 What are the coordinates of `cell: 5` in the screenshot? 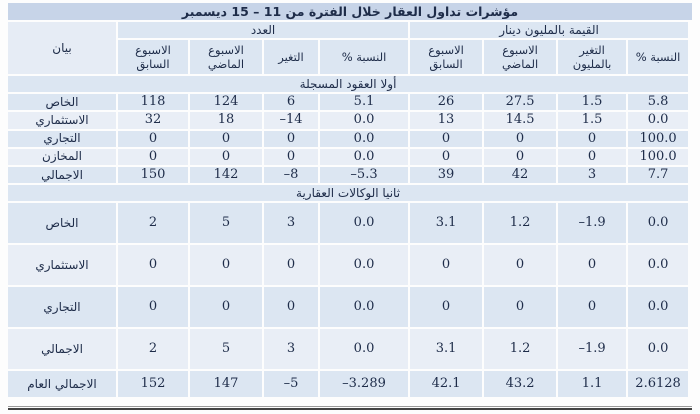 It's located at (226, 223).